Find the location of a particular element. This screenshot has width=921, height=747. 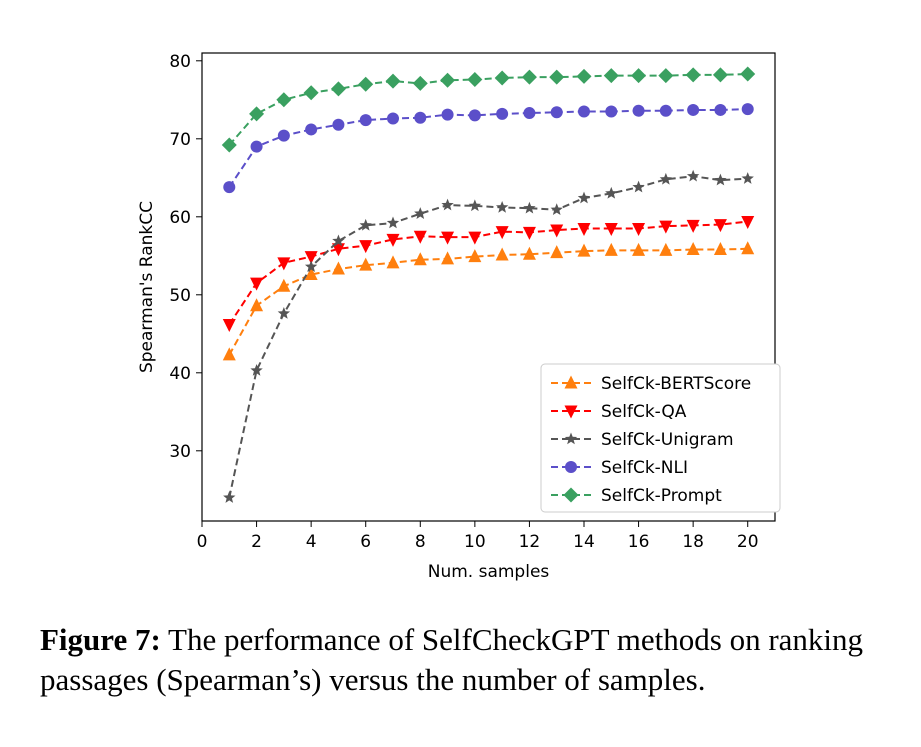

series-selfck-bertscore is located at coordinates (488, 301).